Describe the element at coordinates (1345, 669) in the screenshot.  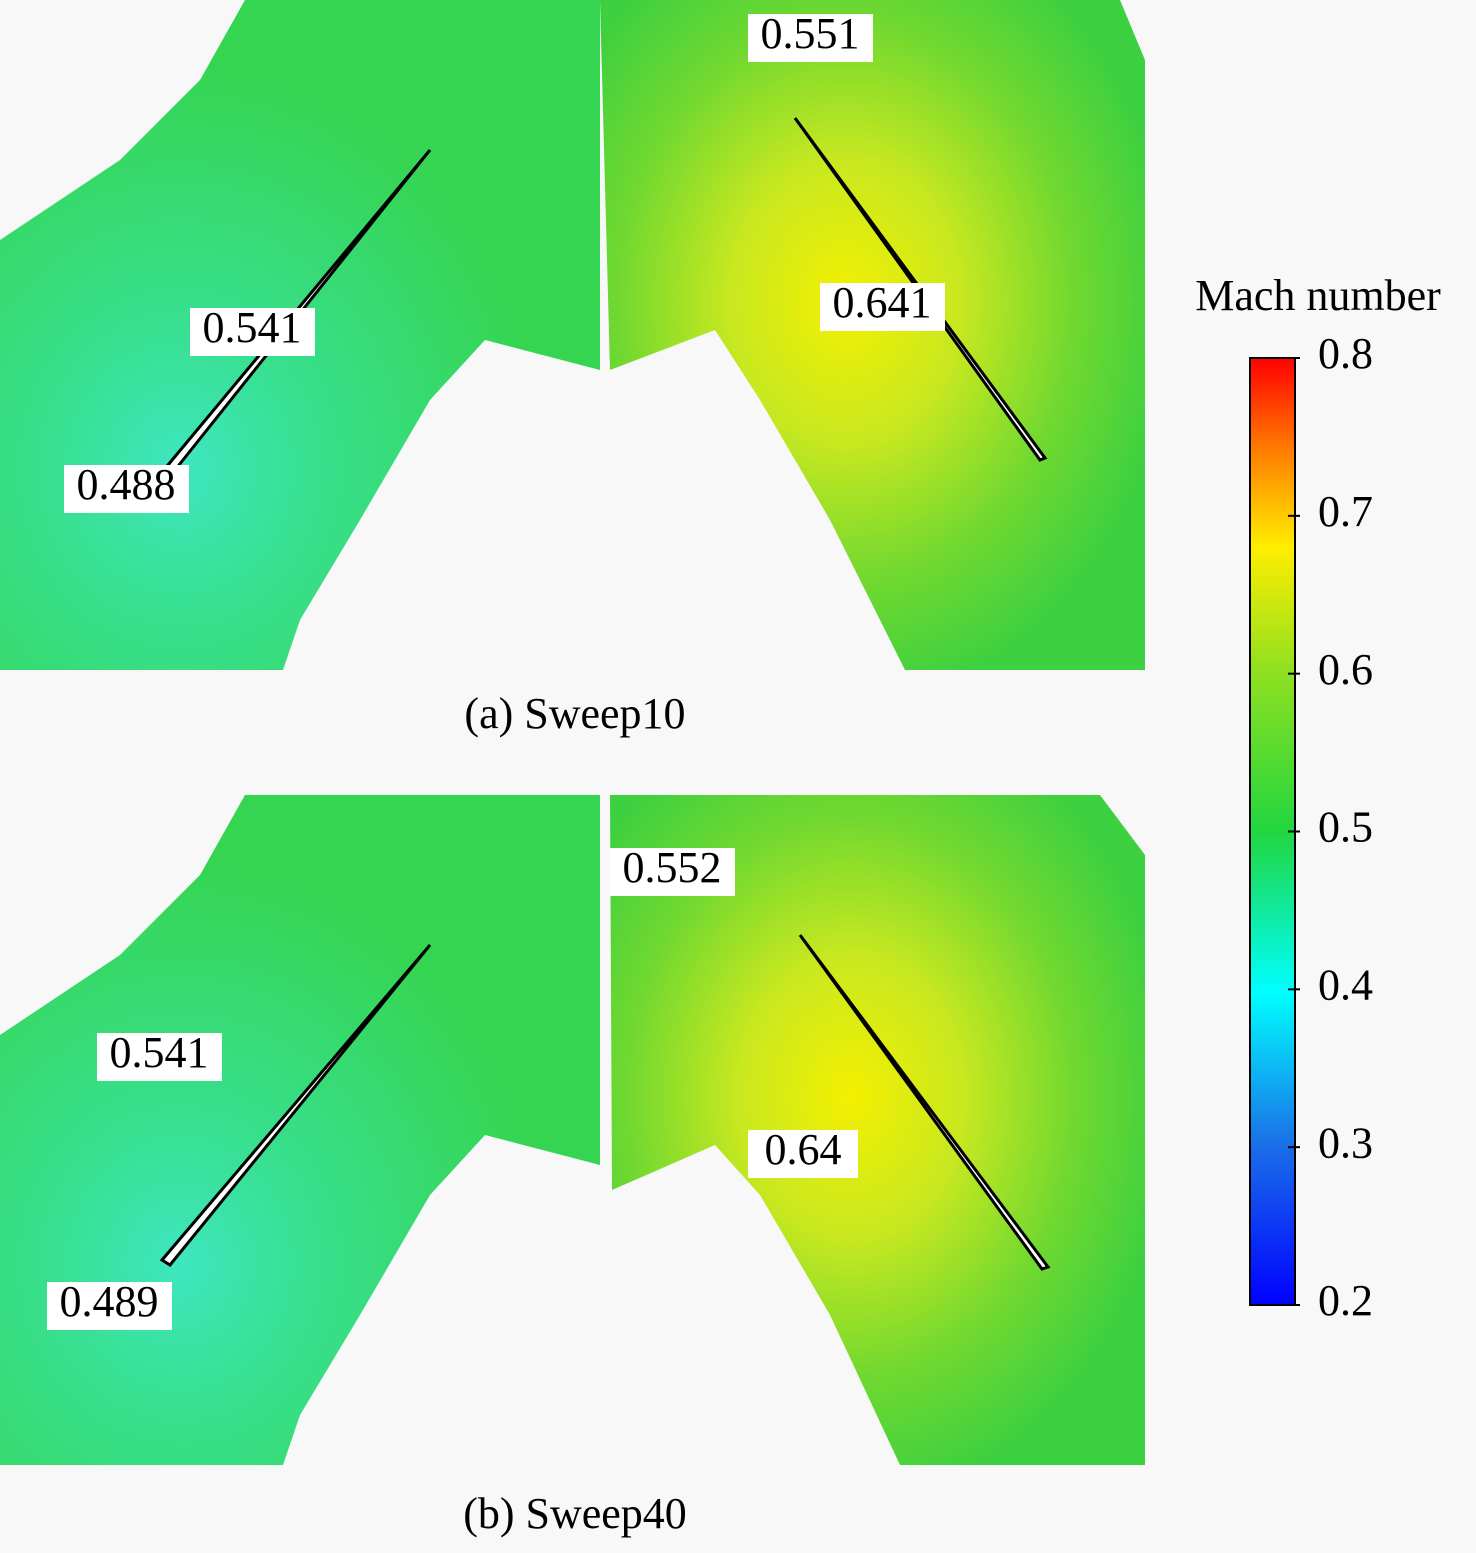
I see `tick-label: 0.6` at that location.